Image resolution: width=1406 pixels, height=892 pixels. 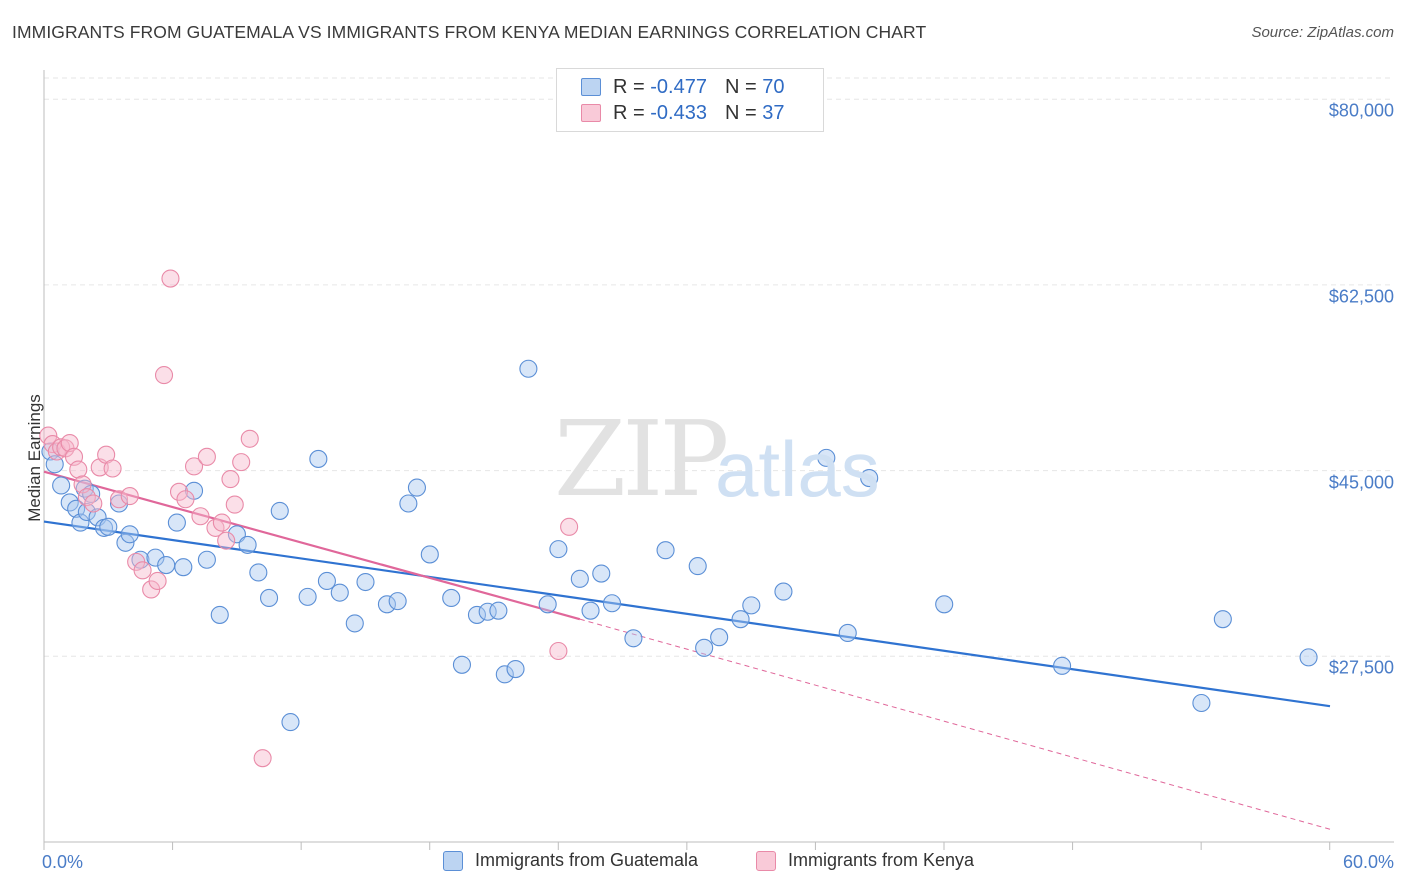 I want to click on y-tick-label: $62,500, so click(x=1361, y=296).